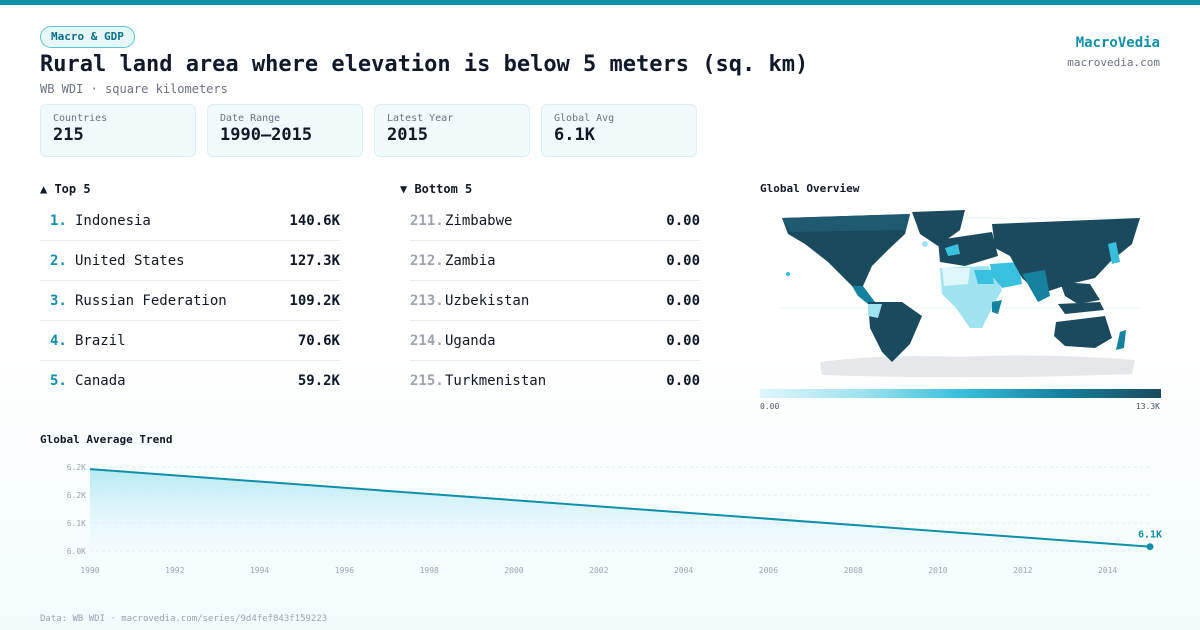  Describe the element at coordinates (190, 381) in the screenshot. I see `list-item: 5. Canada 59.2K` at that location.